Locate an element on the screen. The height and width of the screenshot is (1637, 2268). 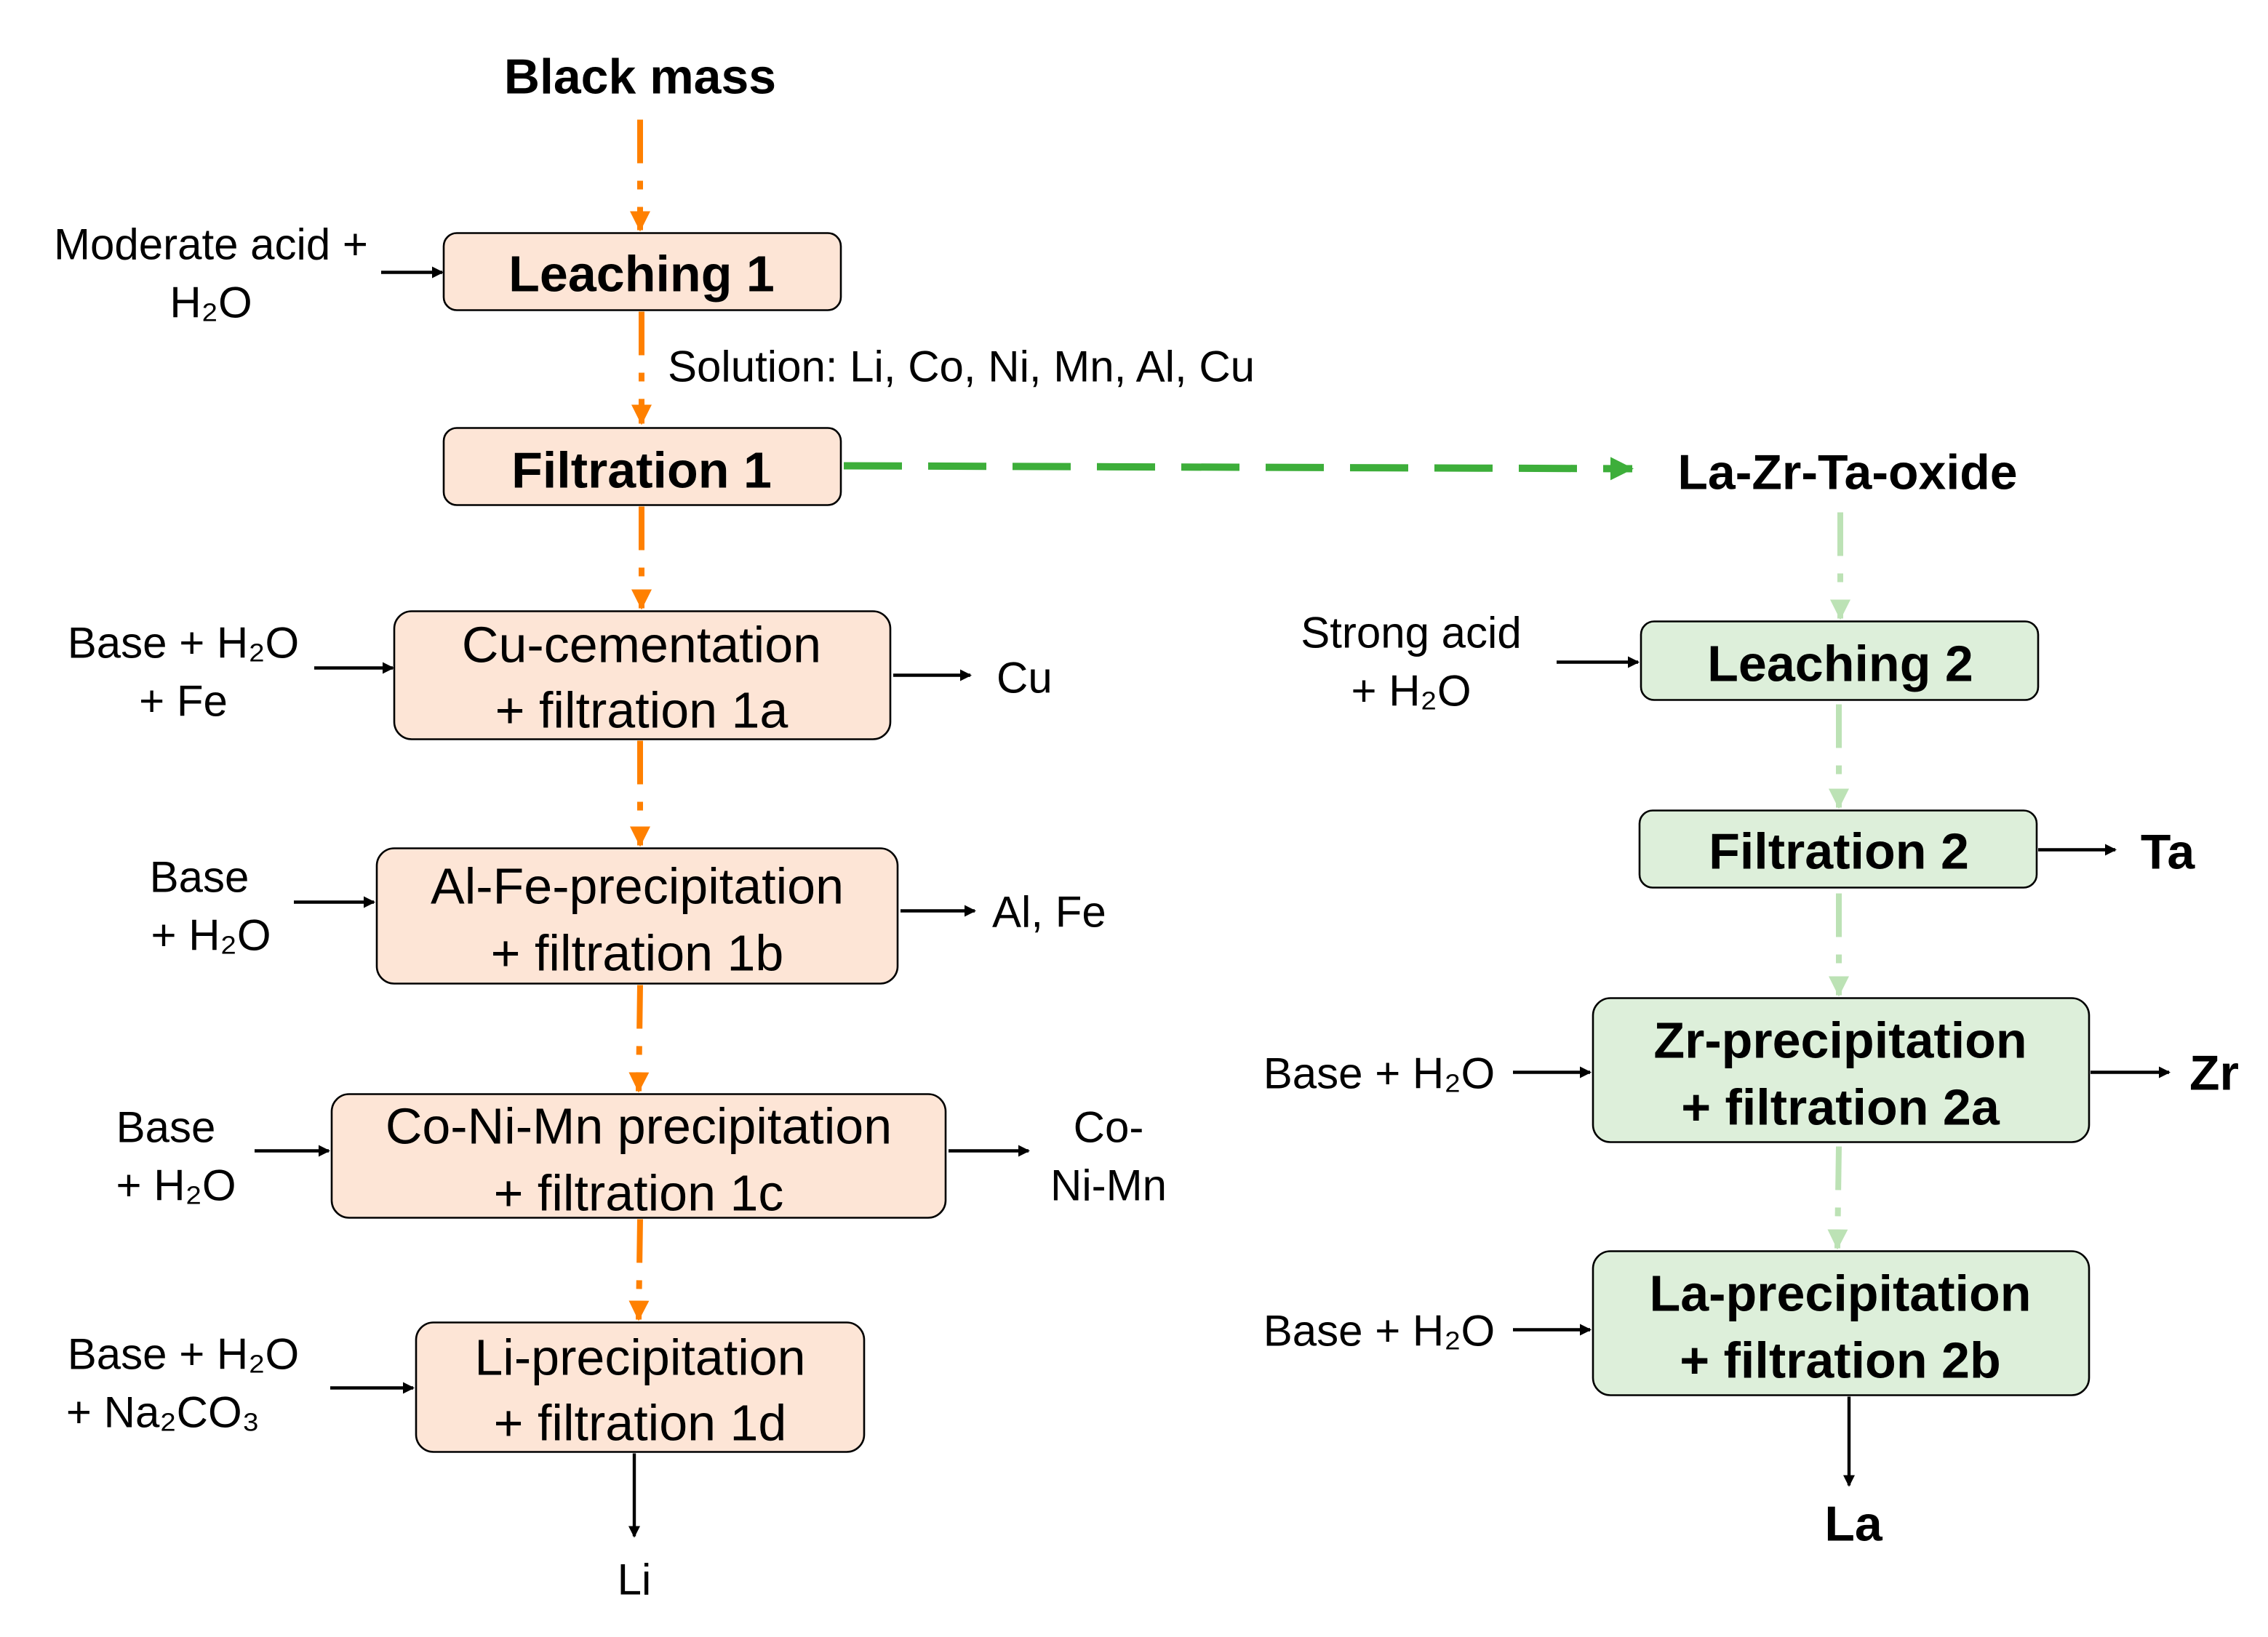
svg-text: + Fe is located at coordinates (184, 702).